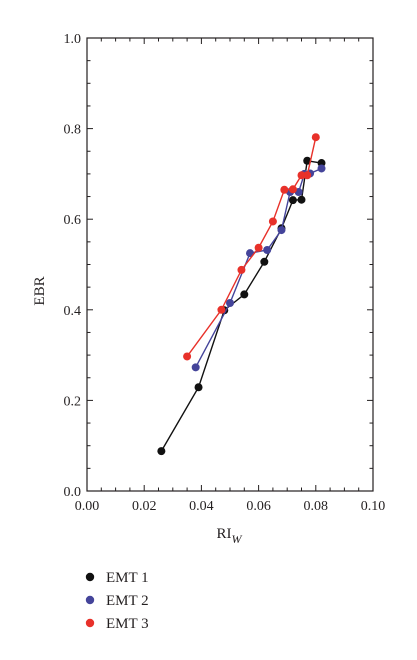 The width and height of the screenshot is (417, 660). Describe the element at coordinates (73, 492) in the screenshot. I see `y-tick-label: 0.0` at that location.